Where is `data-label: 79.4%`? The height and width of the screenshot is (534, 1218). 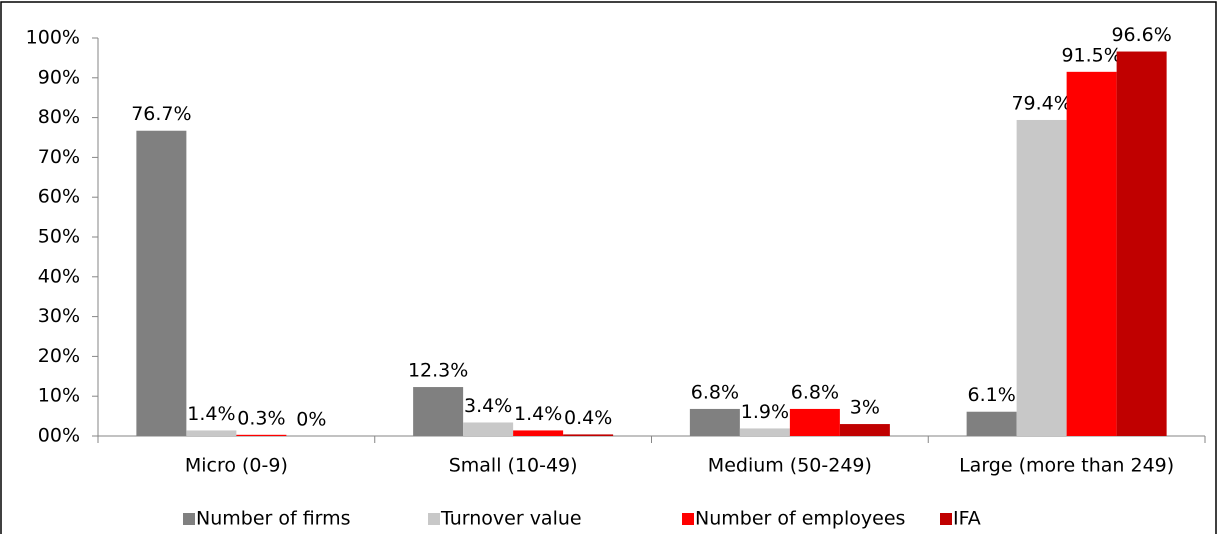
data-label: 79.4% is located at coordinates (1041, 103).